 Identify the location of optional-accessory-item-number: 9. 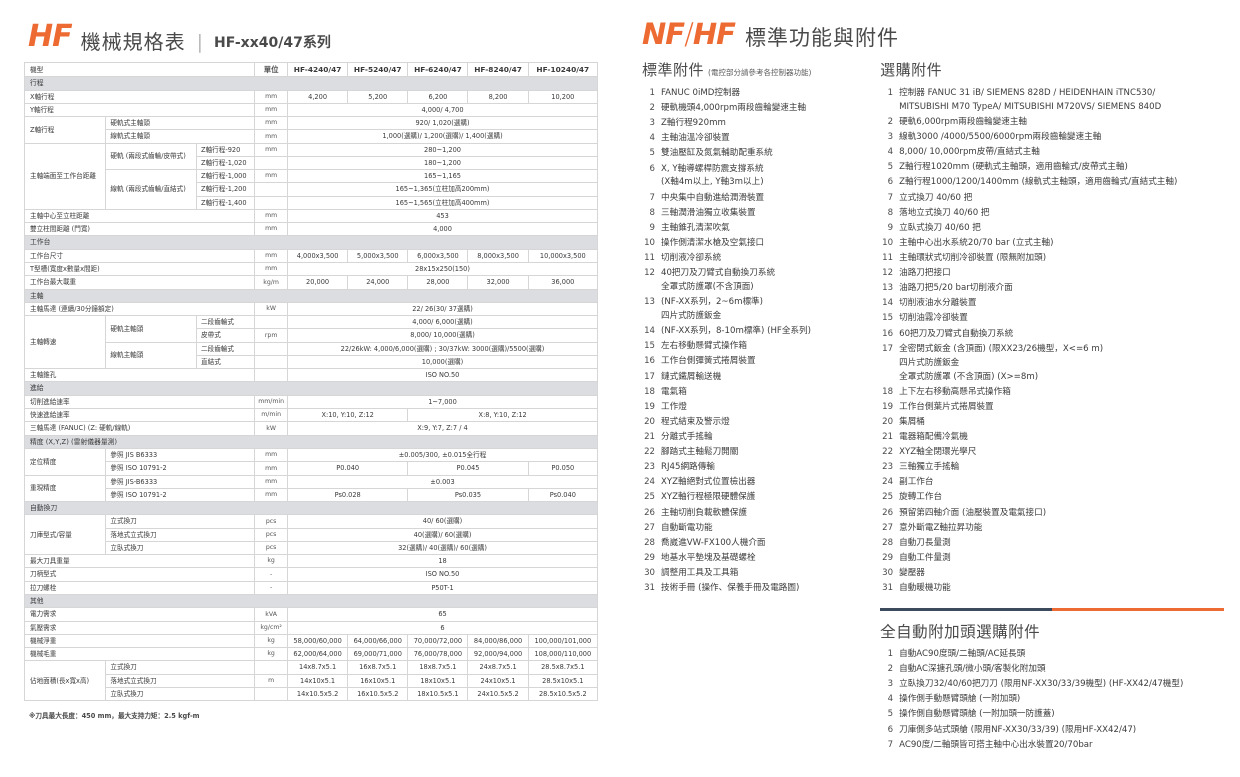
(890, 227).